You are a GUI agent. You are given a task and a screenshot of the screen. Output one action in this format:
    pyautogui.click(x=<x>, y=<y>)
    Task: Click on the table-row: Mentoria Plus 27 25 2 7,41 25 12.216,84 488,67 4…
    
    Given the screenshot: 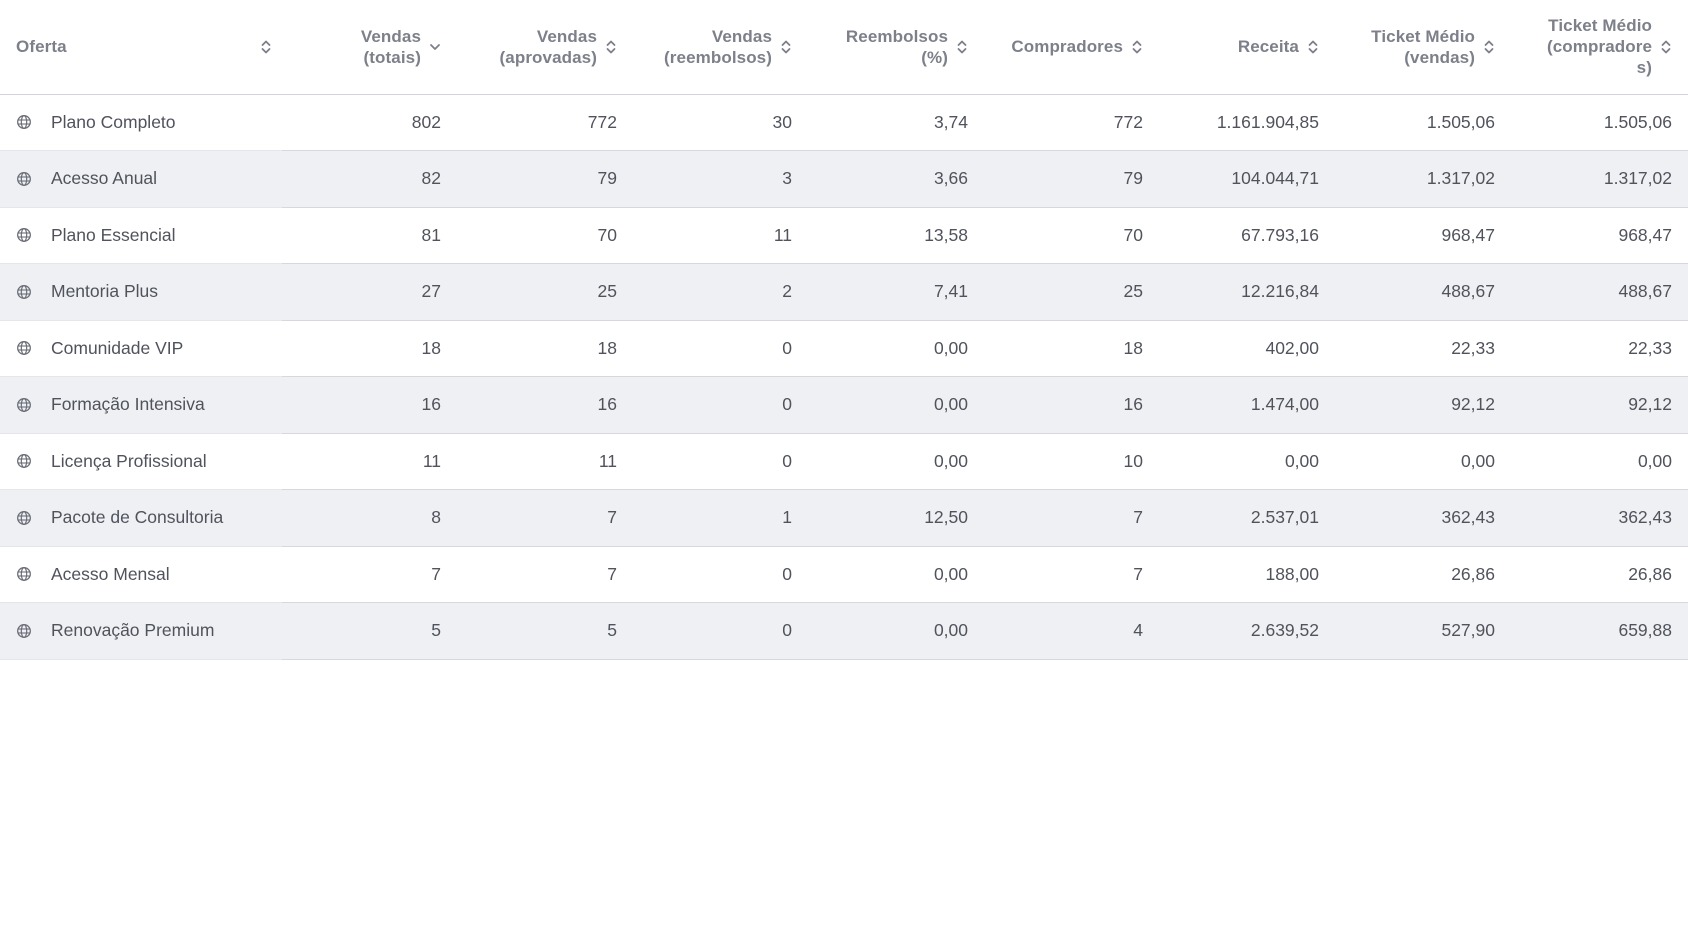 What is the action you would take?
    pyautogui.click(x=844, y=292)
    